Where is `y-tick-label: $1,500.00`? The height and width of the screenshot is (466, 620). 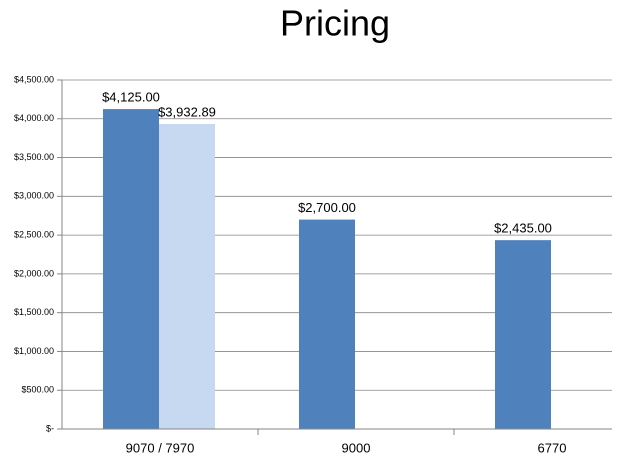
y-tick-label: $1,500.00 is located at coordinates (34, 312).